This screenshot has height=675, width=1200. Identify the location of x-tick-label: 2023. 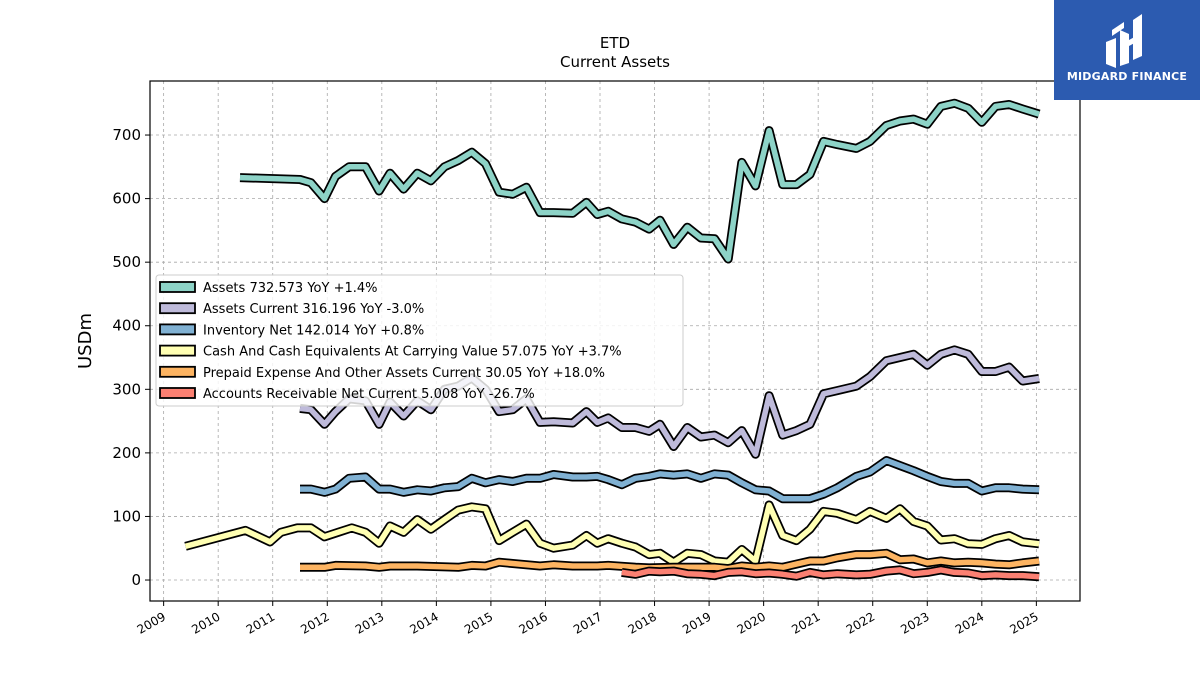
(914, 622).